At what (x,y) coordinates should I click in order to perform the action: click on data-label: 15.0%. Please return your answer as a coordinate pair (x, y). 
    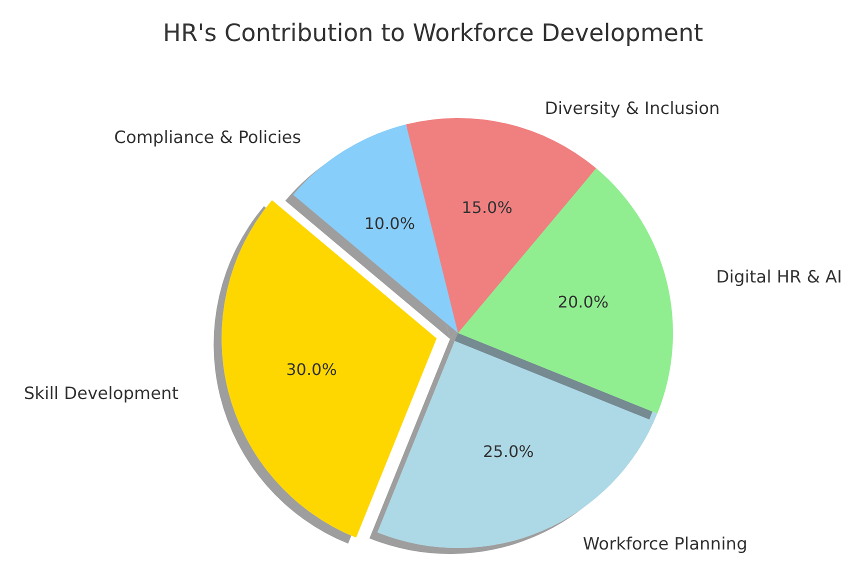
    Looking at the image, I should click on (487, 207).